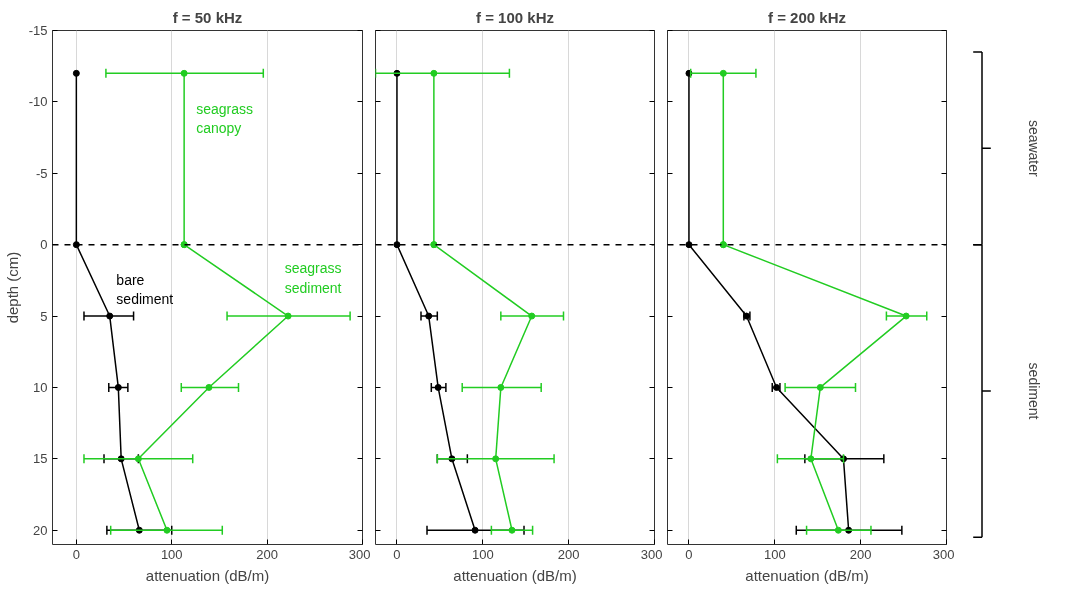  What do you see at coordinates (38, 30) in the screenshot?
I see `y-tick-label: -15` at bounding box center [38, 30].